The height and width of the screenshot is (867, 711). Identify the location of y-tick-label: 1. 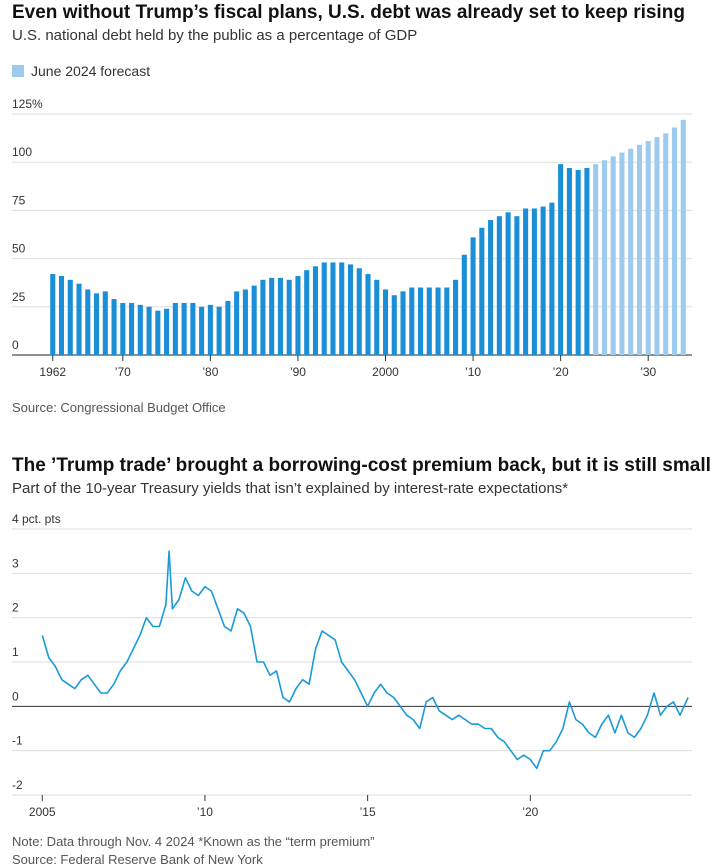
(15, 652).